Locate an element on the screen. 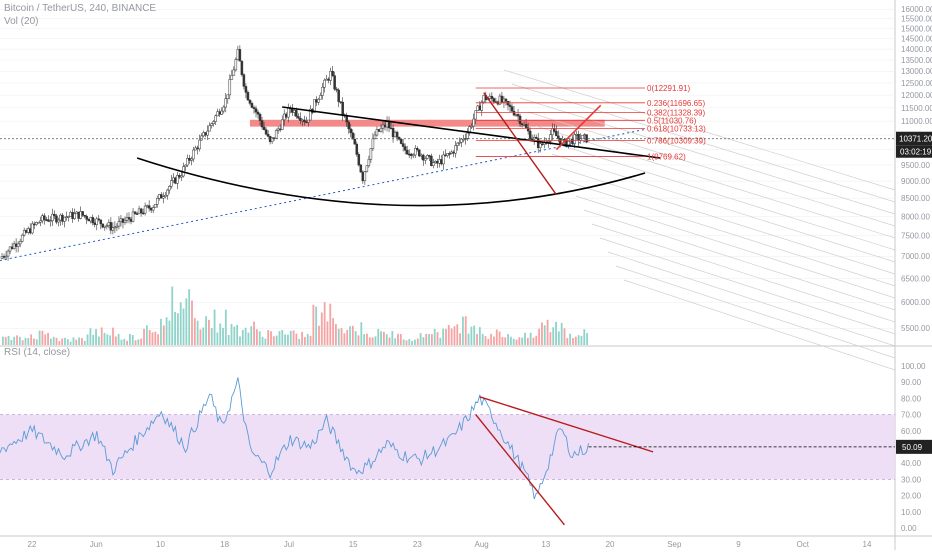 Image resolution: width=932 pixels, height=555 pixels. rsi-axis-label: 70.00 is located at coordinates (911, 415).